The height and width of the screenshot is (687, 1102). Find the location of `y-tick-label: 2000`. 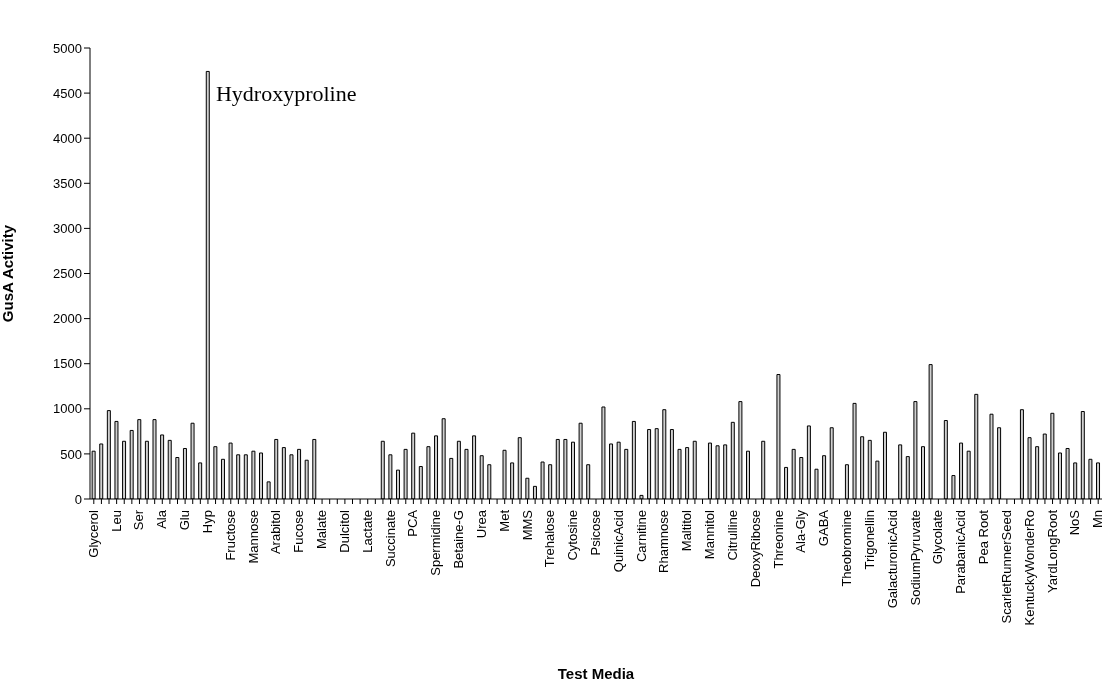

y-tick-label: 2000 is located at coordinates (67, 319).